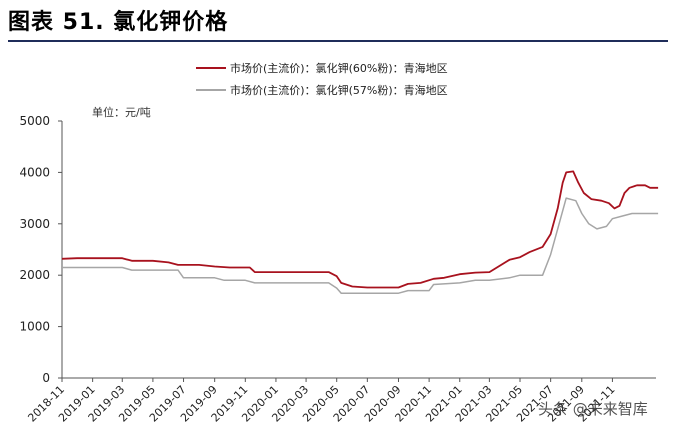 The image size is (676, 435). Describe the element at coordinates (118, 22) in the screenshot. I see `figure-title: 图表 51. 氯化钾价格` at that location.